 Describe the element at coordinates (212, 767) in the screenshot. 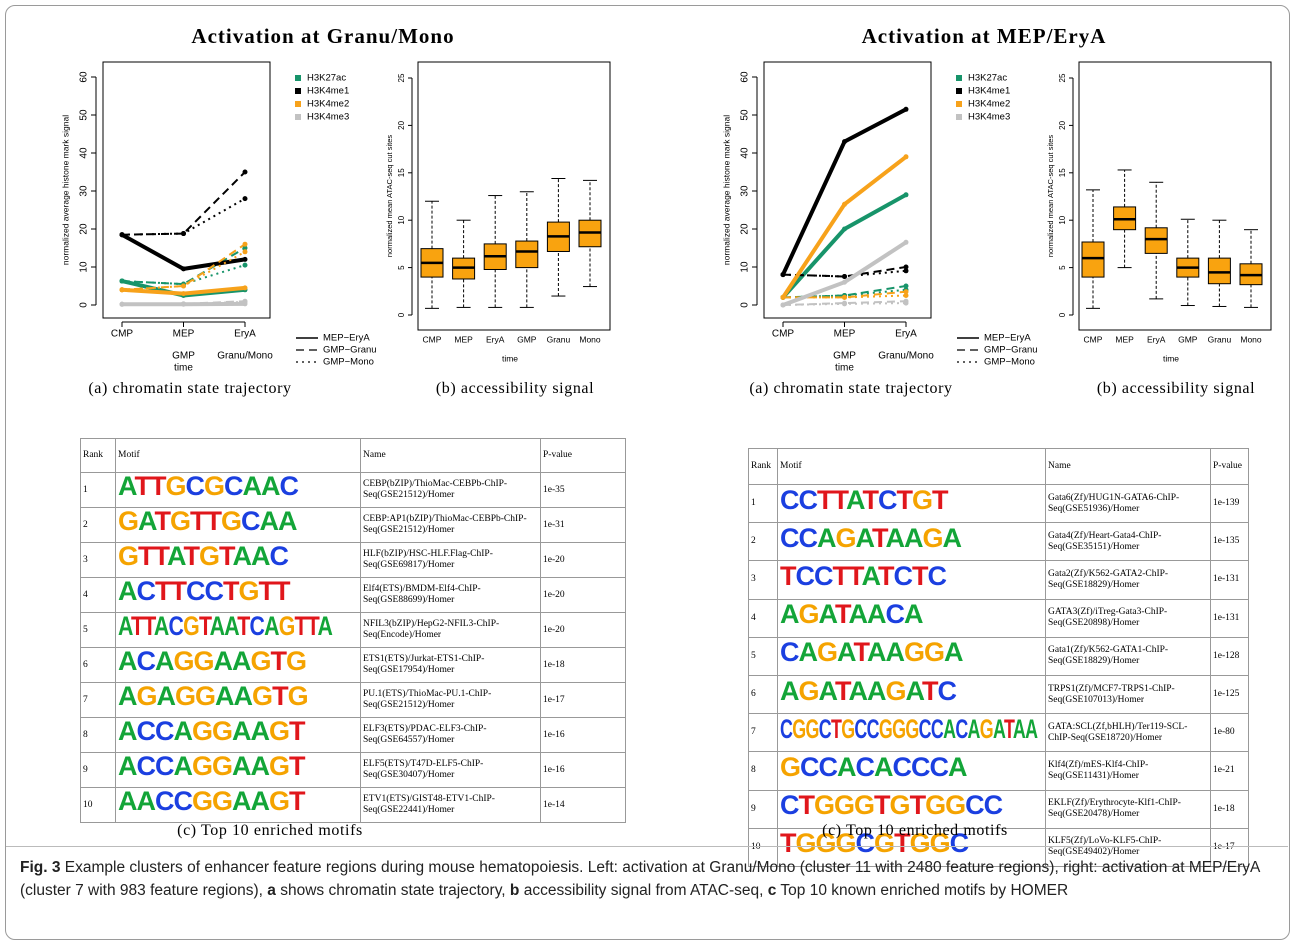

I see `motif-logo: ACCAGGAAGT` at that location.